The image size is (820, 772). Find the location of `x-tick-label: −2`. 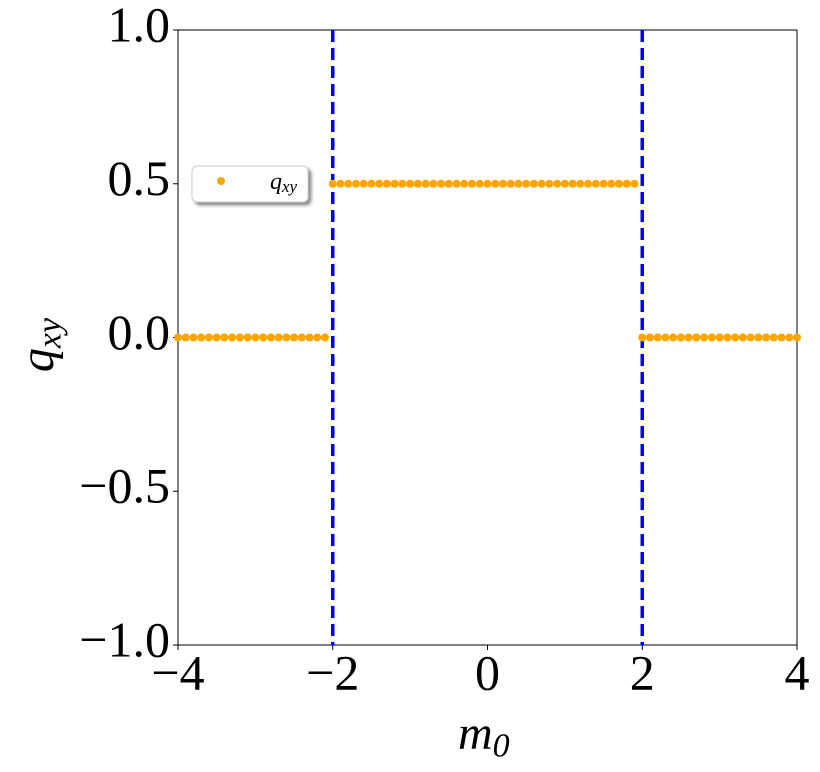

x-tick-label: −2 is located at coordinates (332, 672).